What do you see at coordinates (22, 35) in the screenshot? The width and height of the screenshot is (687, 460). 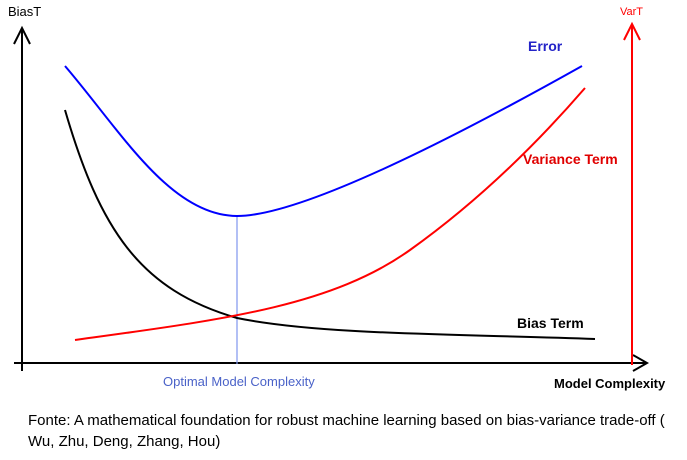 I see `left-y-axis-arrowhead` at bounding box center [22, 35].